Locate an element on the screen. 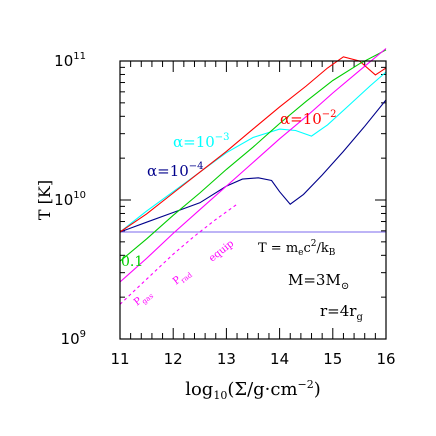 The width and height of the screenshot is (436, 436). x-tick-label: 15 is located at coordinates (332, 359).